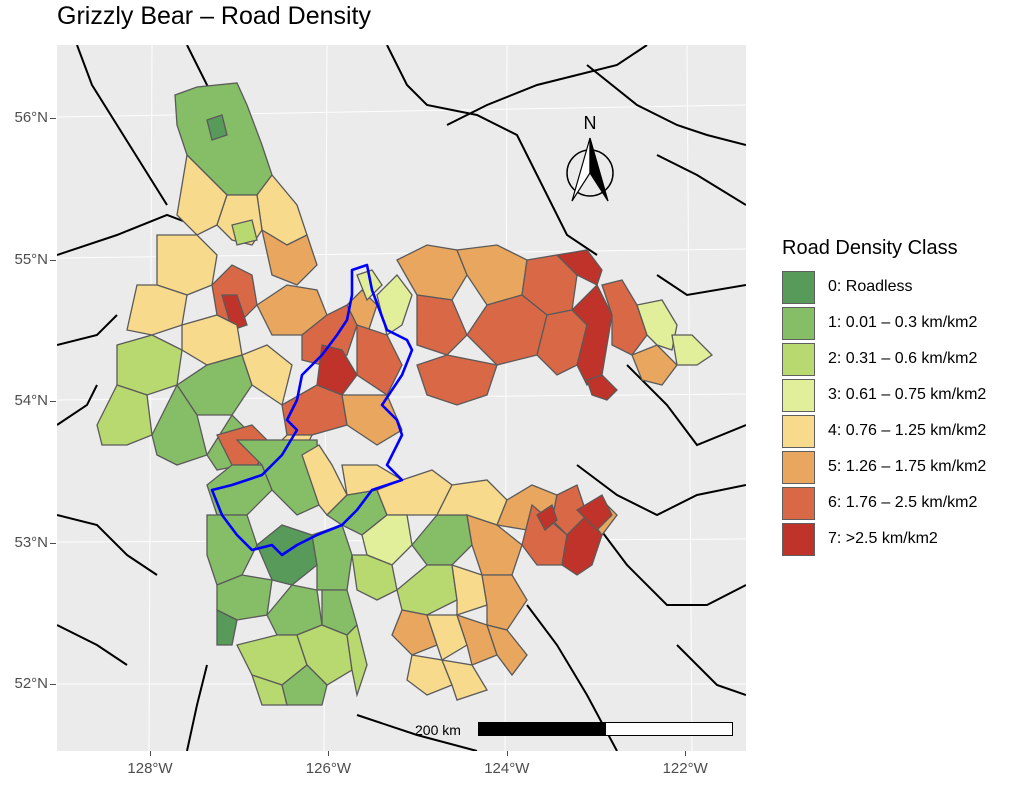  I want to click on legend-item: 6: 1.76 – 2.5 km/km2, so click(904, 505).